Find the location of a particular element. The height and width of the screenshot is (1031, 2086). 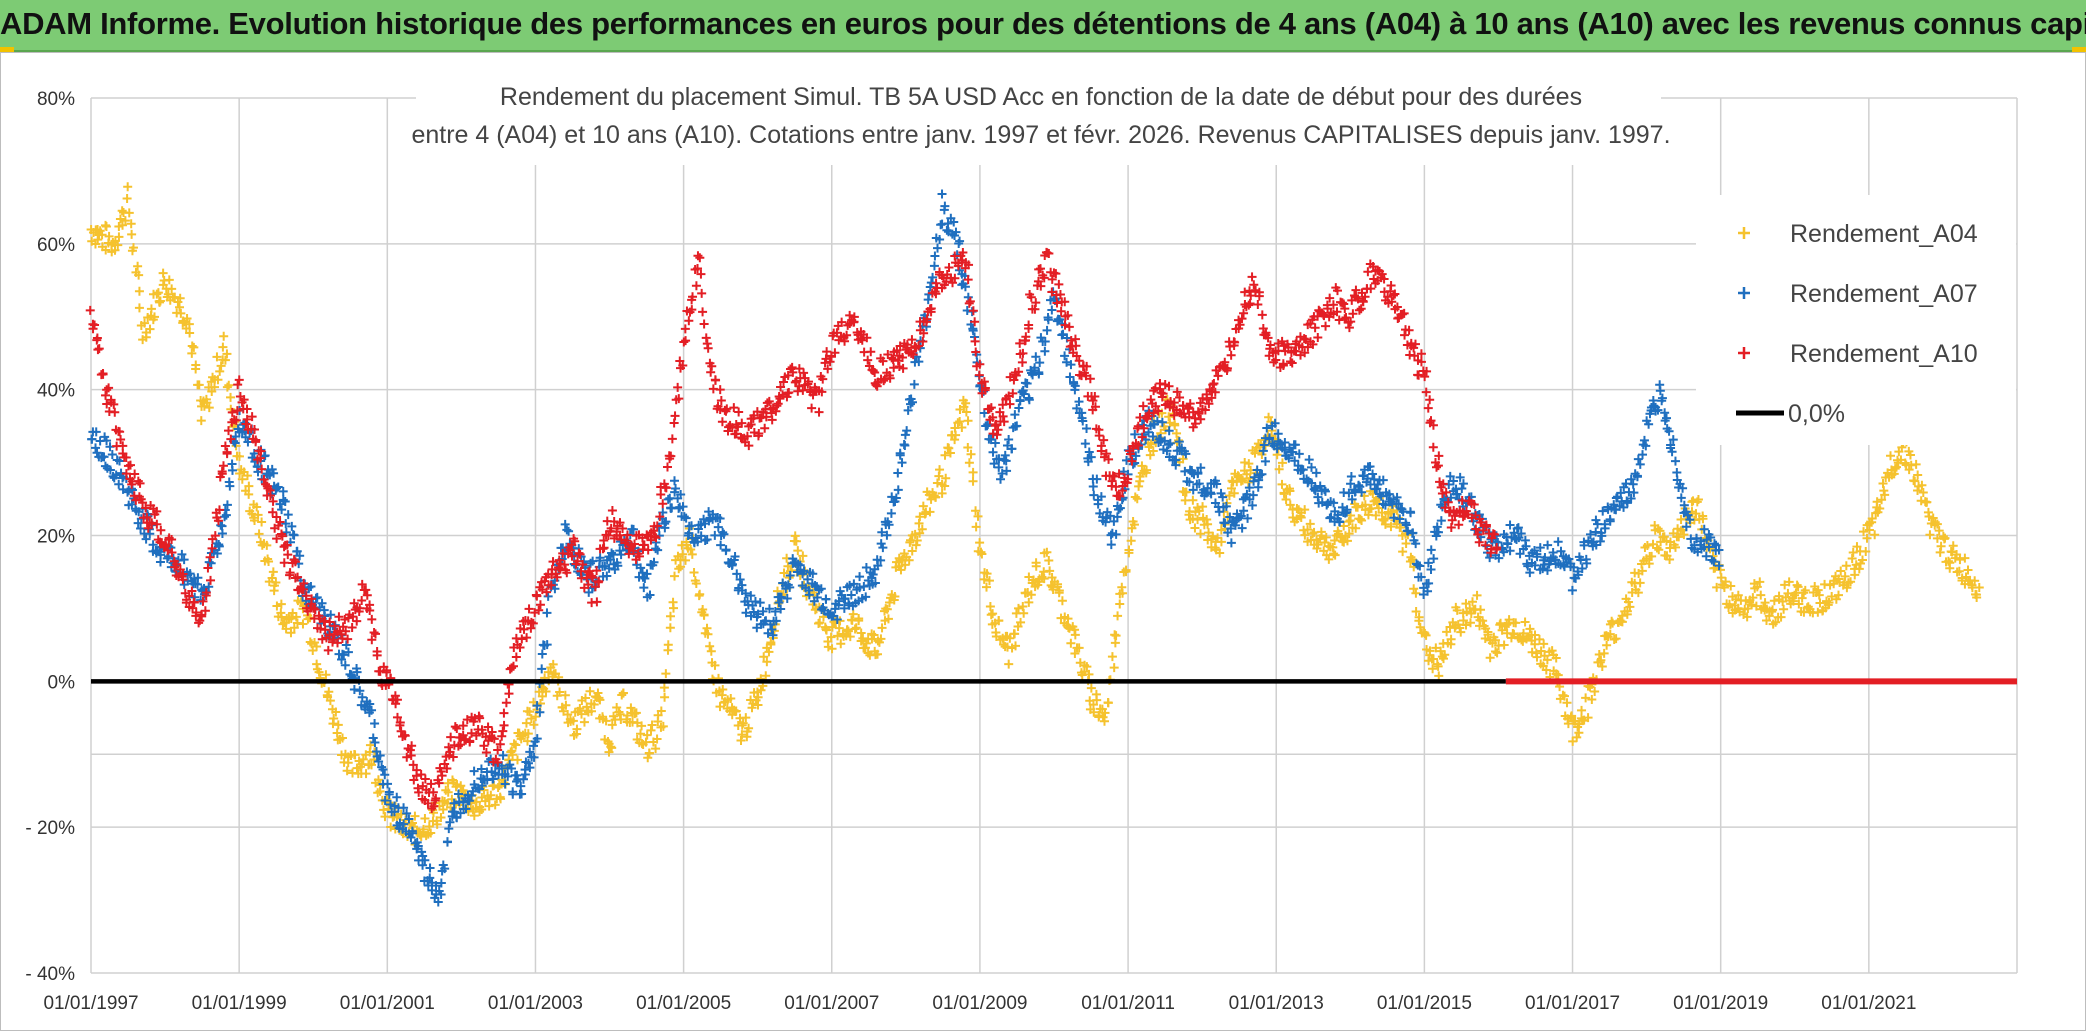

x-tick-label: 01/01/2017 is located at coordinates (1572, 1003).